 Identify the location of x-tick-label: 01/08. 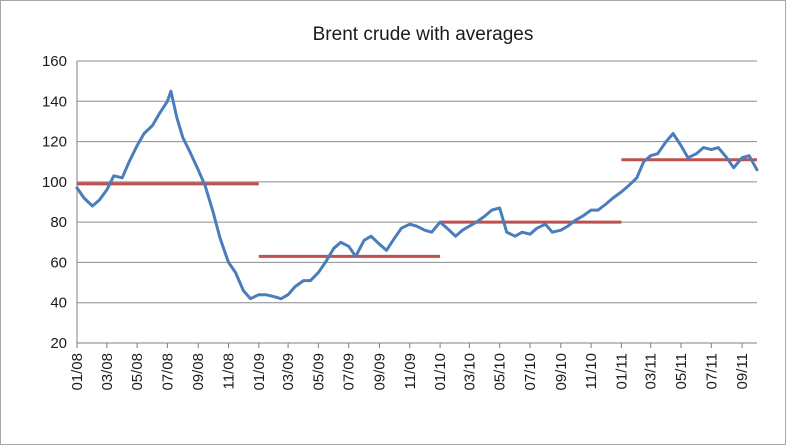
(77, 372).